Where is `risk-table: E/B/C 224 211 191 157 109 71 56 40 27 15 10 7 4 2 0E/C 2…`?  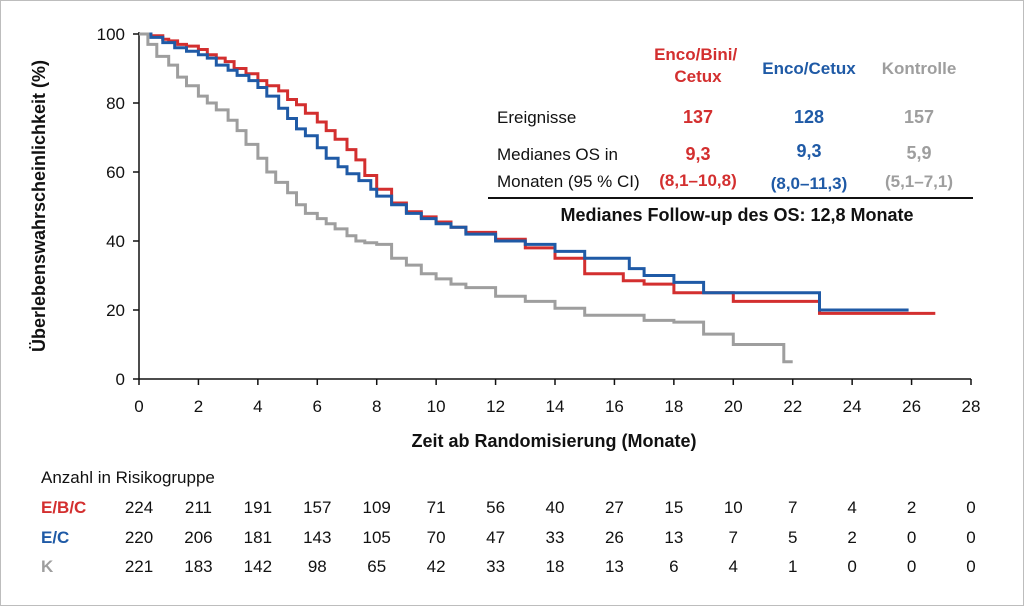 risk-table: E/B/C 224 211 191 157 109 71 56 40 27 15 10 7 4 2 0E/C 2… is located at coordinates (508, 537).